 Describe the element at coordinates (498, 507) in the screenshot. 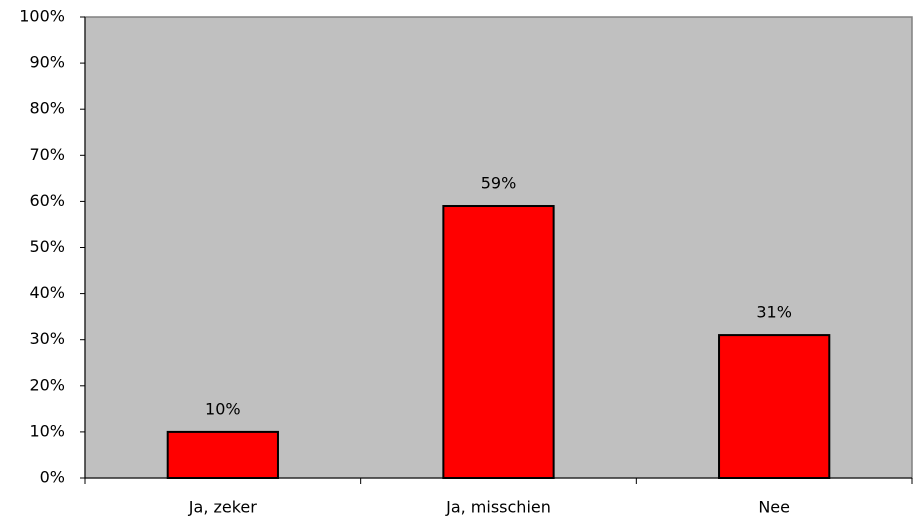

I see `x-tick-label: Ja, misschien` at that location.